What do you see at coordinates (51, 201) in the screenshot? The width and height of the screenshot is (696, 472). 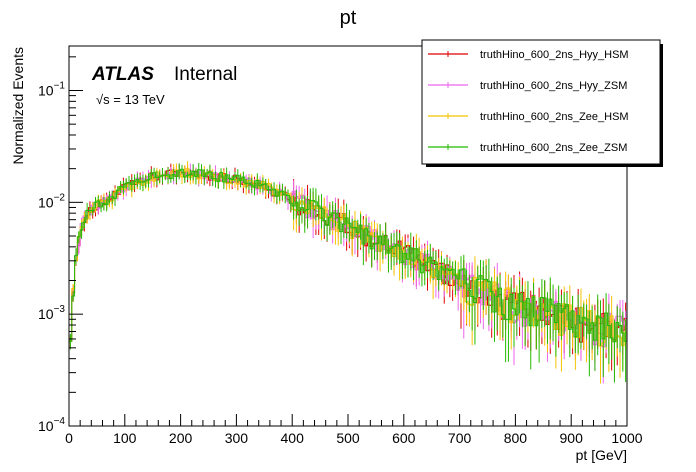 I see `y-tick-label: 10⁻²` at bounding box center [51, 201].